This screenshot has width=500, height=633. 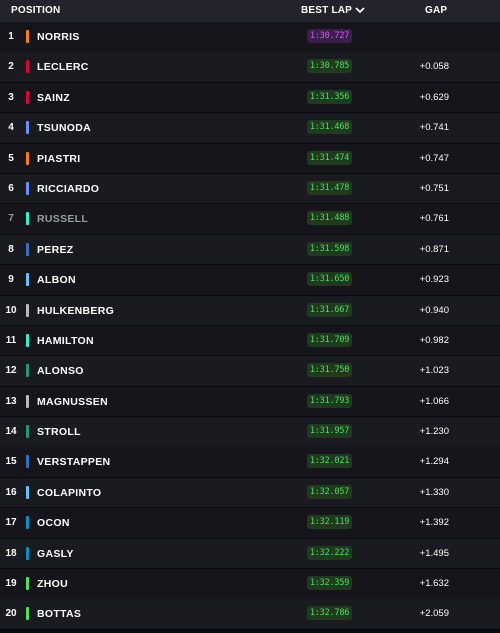 What do you see at coordinates (329, 522) in the screenshot?
I see `best-lap-badge: 1:32.119` at bounding box center [329, 522].